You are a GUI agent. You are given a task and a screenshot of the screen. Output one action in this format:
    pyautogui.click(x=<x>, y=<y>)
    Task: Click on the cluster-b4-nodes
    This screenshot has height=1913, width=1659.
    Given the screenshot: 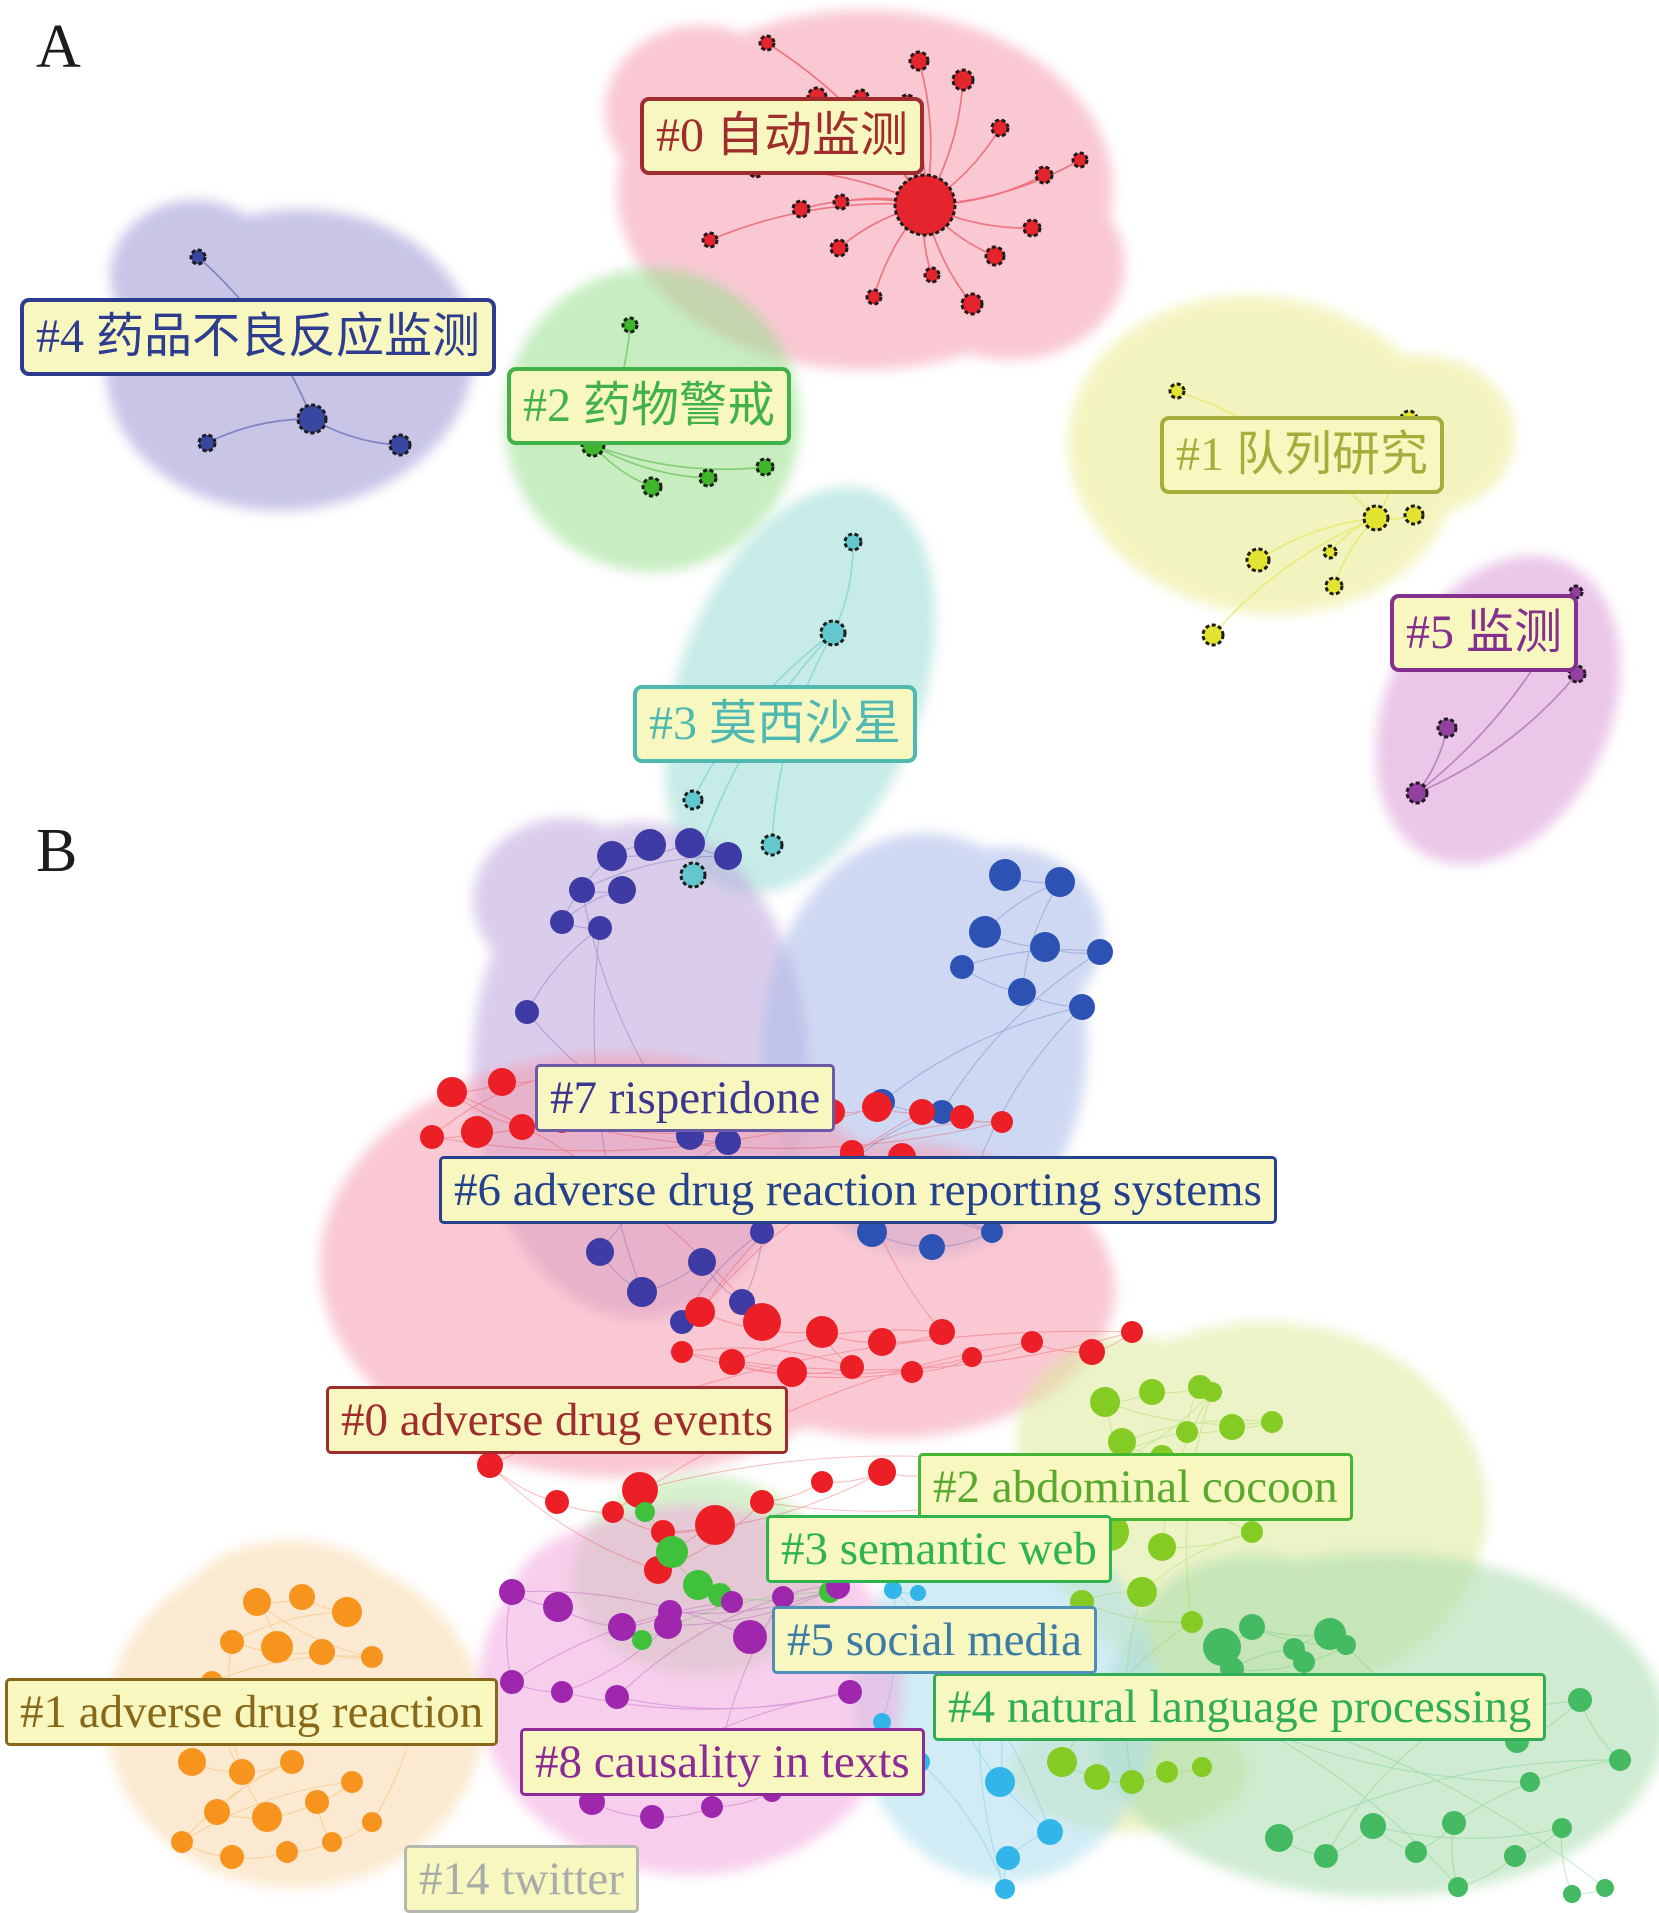 What is the action you would take?
    pyautogui.click(x=1406, y=1758)
    